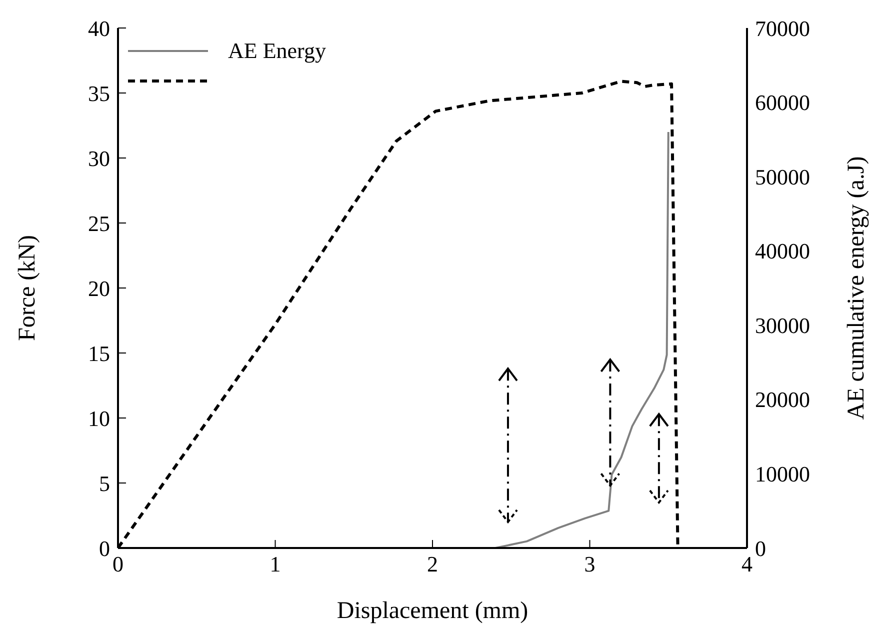 This screenshot has width=895, height=637. What do you see at coordinates (760, 548) in the screenshot?
I see `y2-tick-label: 0` at bounding box center [760, 548].